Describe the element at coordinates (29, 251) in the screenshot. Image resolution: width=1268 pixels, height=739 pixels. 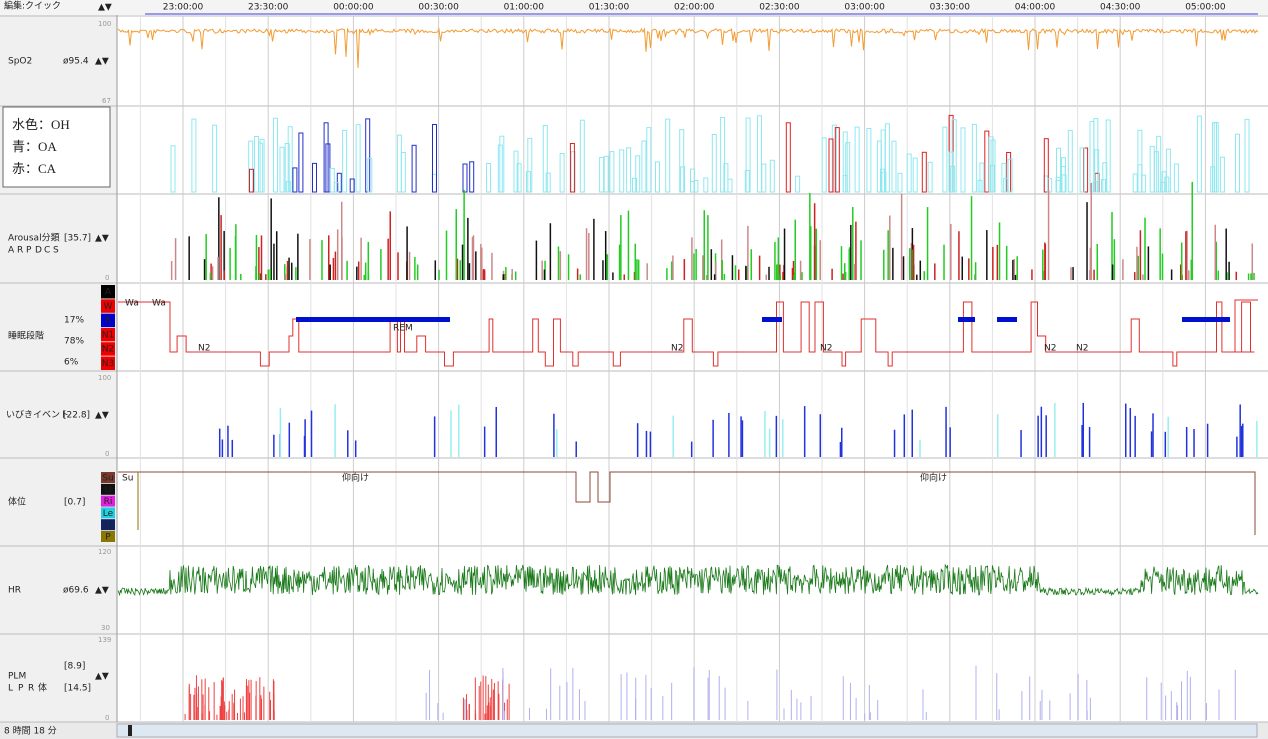
I see `arousal-type: P` at that location.